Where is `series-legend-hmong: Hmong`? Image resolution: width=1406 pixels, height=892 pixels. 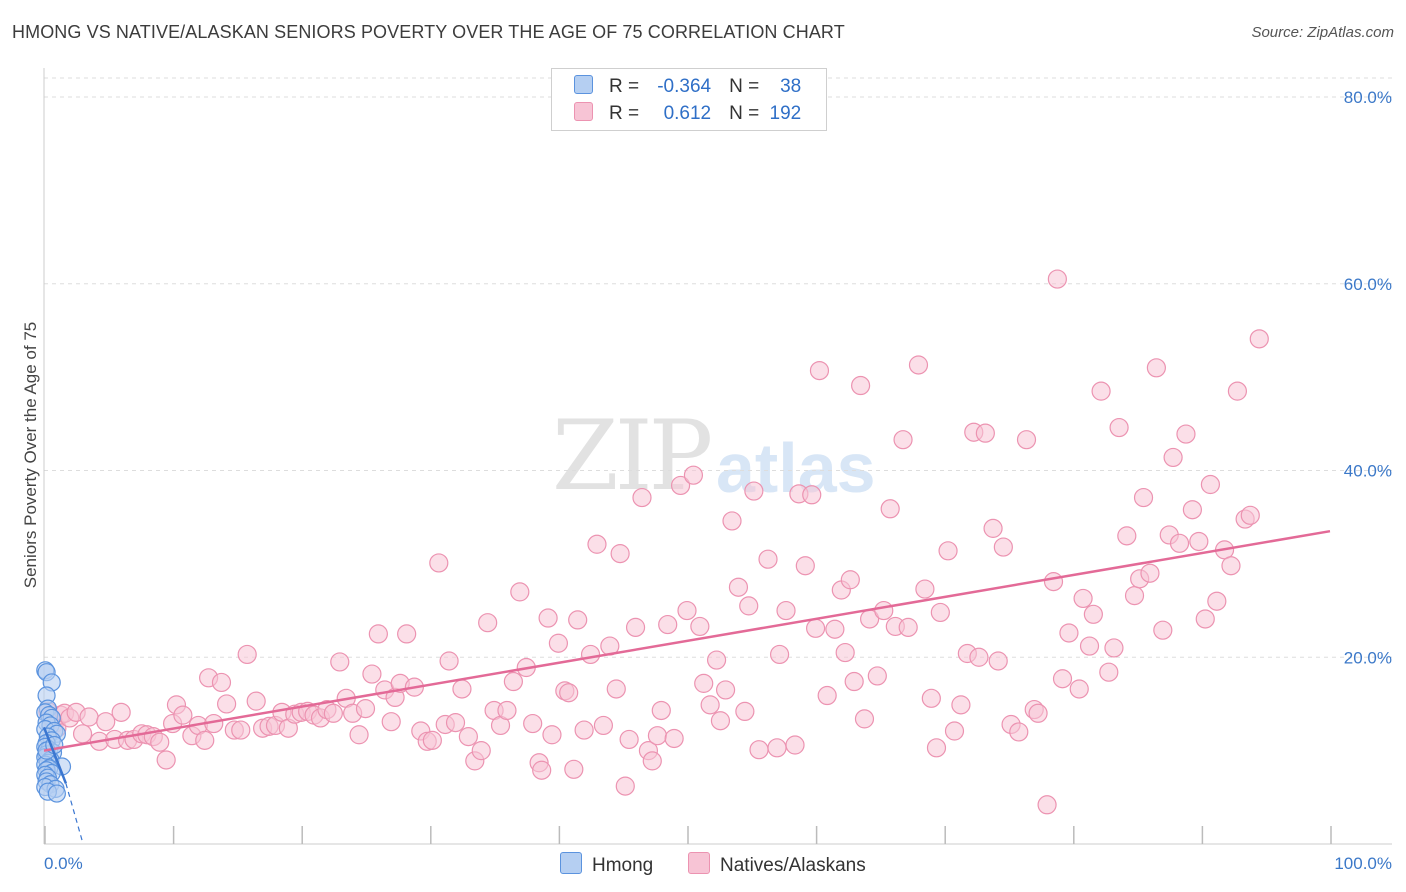 series-legend-hmong: Hmong is located at coordinates (606, 864).